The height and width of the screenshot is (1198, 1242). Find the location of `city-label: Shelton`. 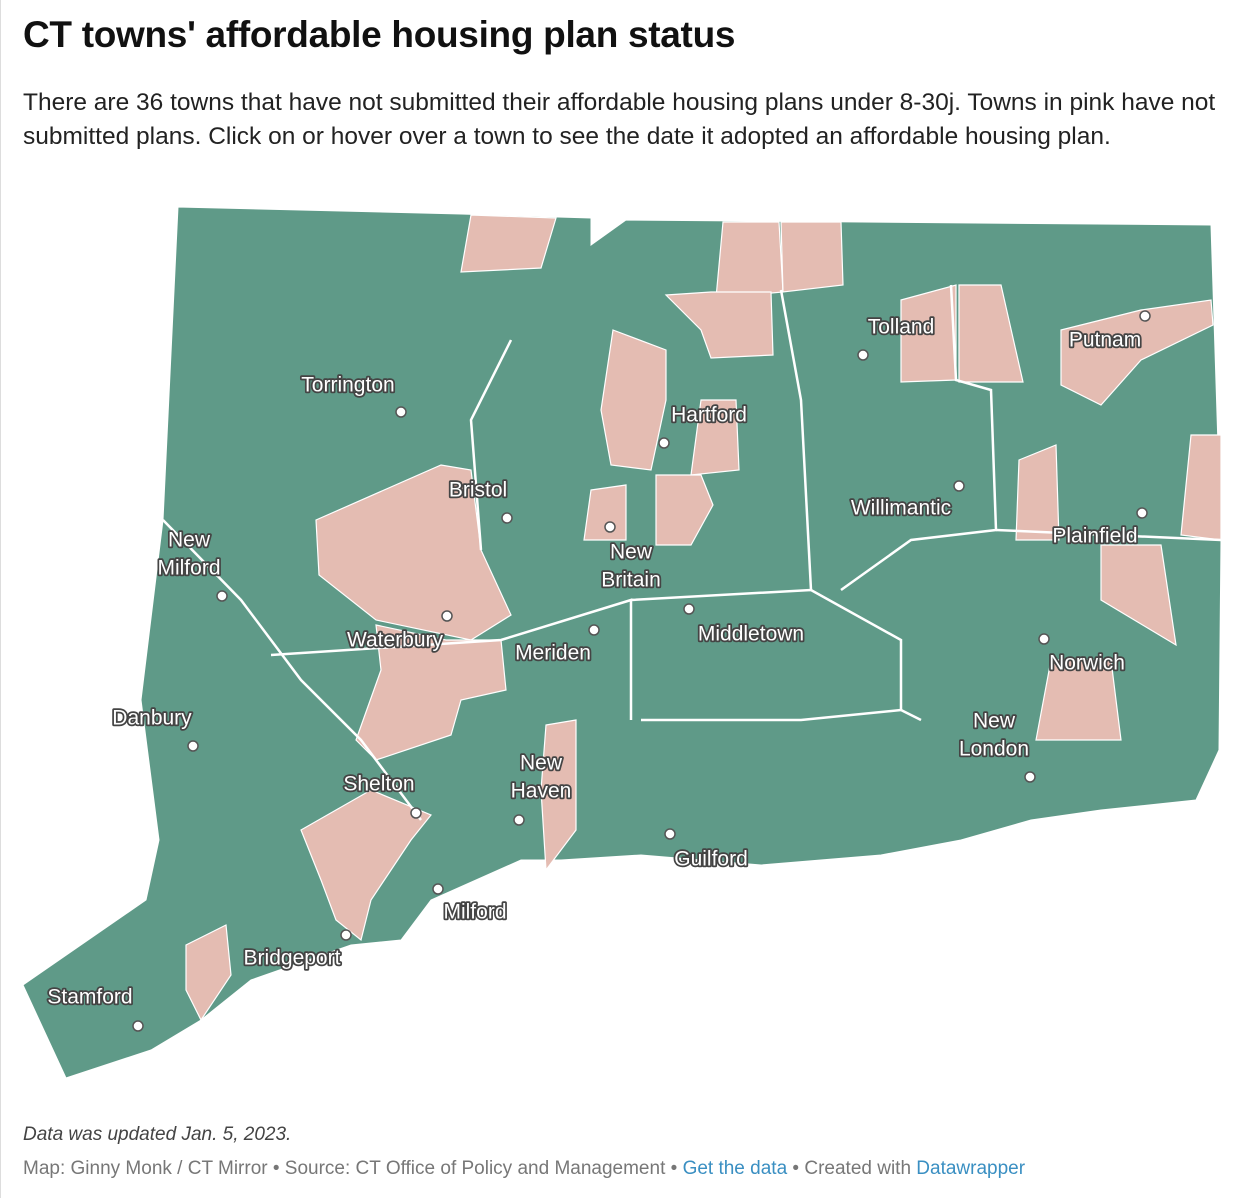

city-label: Shelton is located at coordinates (378, 784).